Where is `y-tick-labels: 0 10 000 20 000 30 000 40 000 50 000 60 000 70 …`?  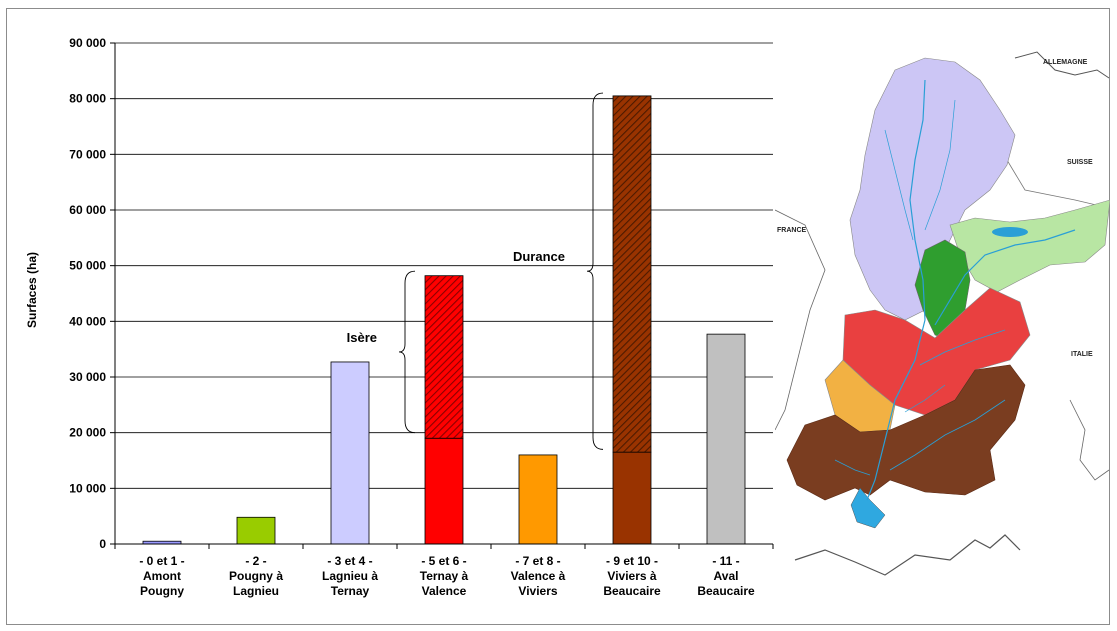 y-tick-labels: 0 10 000 20 000 30 000 40 000 50 000 60 000 70 … is located at coordinates (87, 293).